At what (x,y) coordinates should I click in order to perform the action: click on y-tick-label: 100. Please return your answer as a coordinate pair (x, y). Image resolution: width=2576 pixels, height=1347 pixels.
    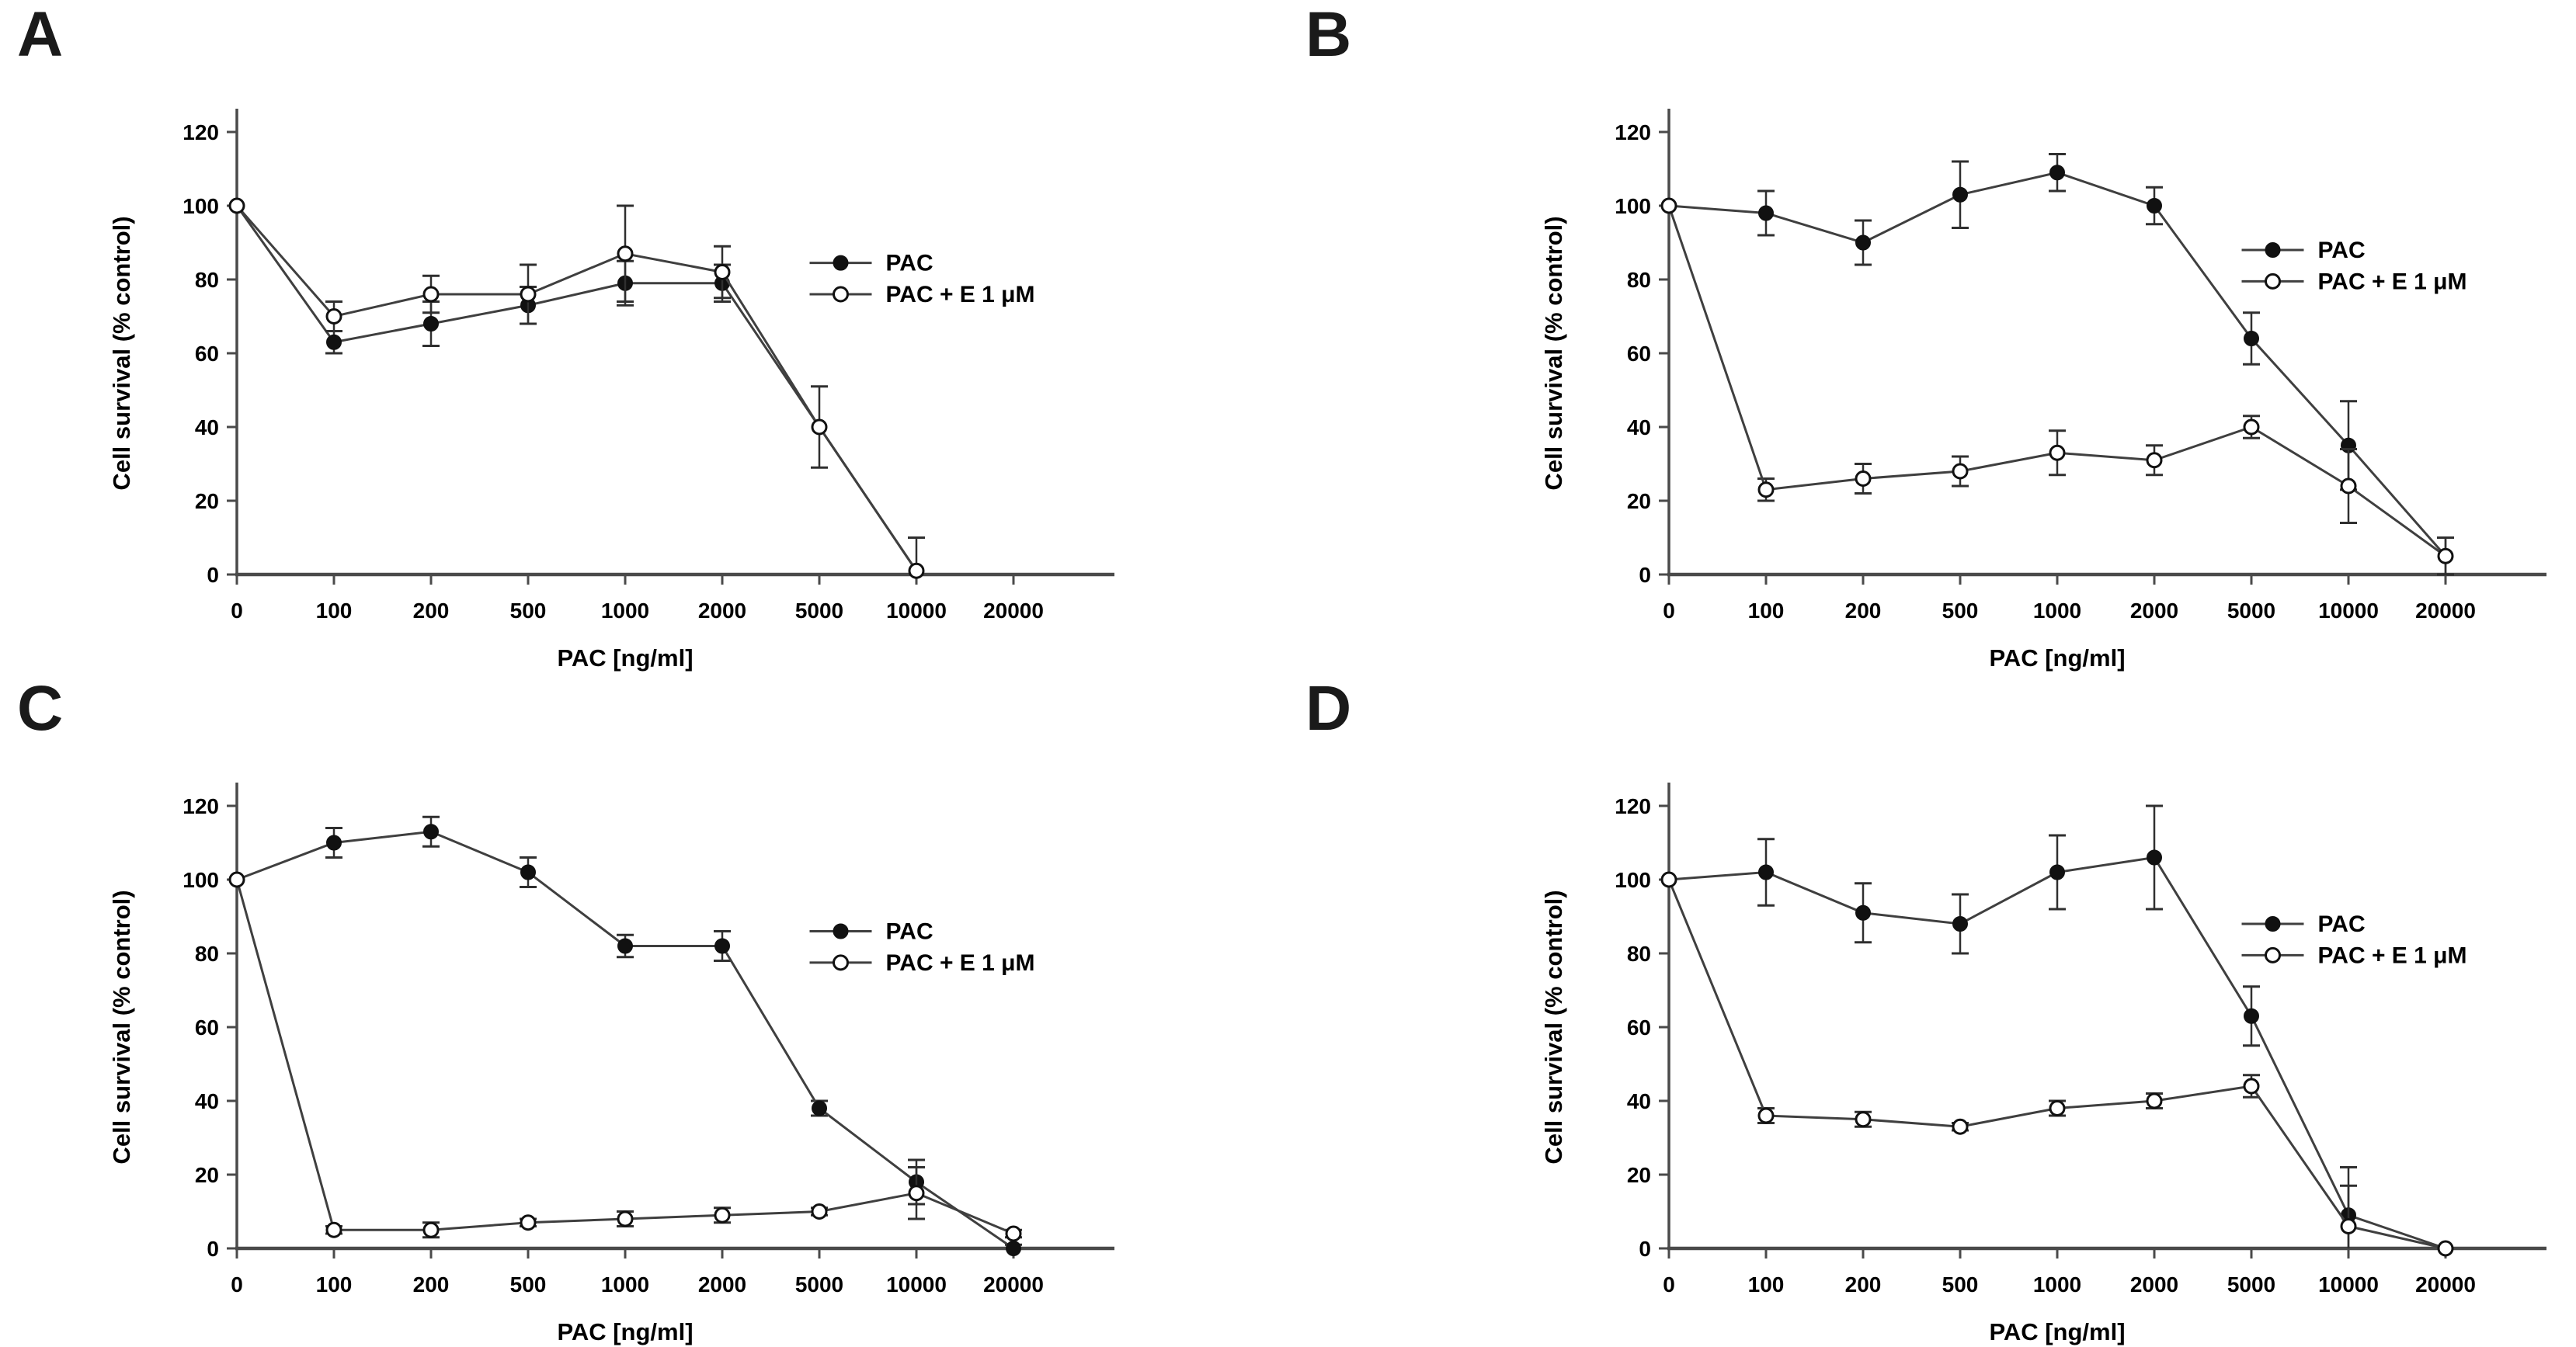
    Looking at the image, I should click on (1633, 206).